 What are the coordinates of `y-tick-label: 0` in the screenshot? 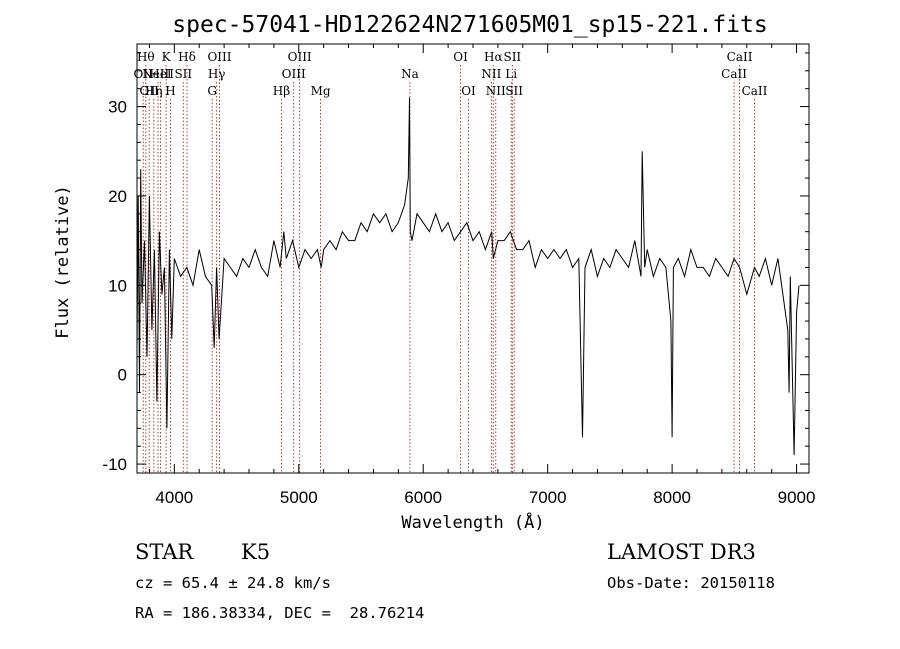 It's located at (122, 375).